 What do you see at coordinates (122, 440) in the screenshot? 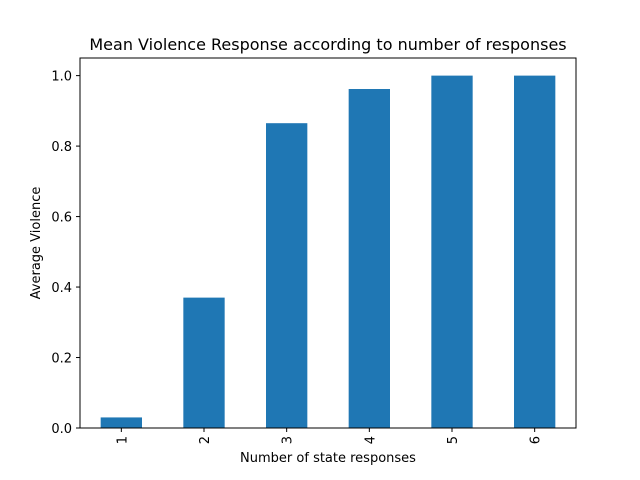
I see `x-tick-label: 1` at bounding box center [122, 440].